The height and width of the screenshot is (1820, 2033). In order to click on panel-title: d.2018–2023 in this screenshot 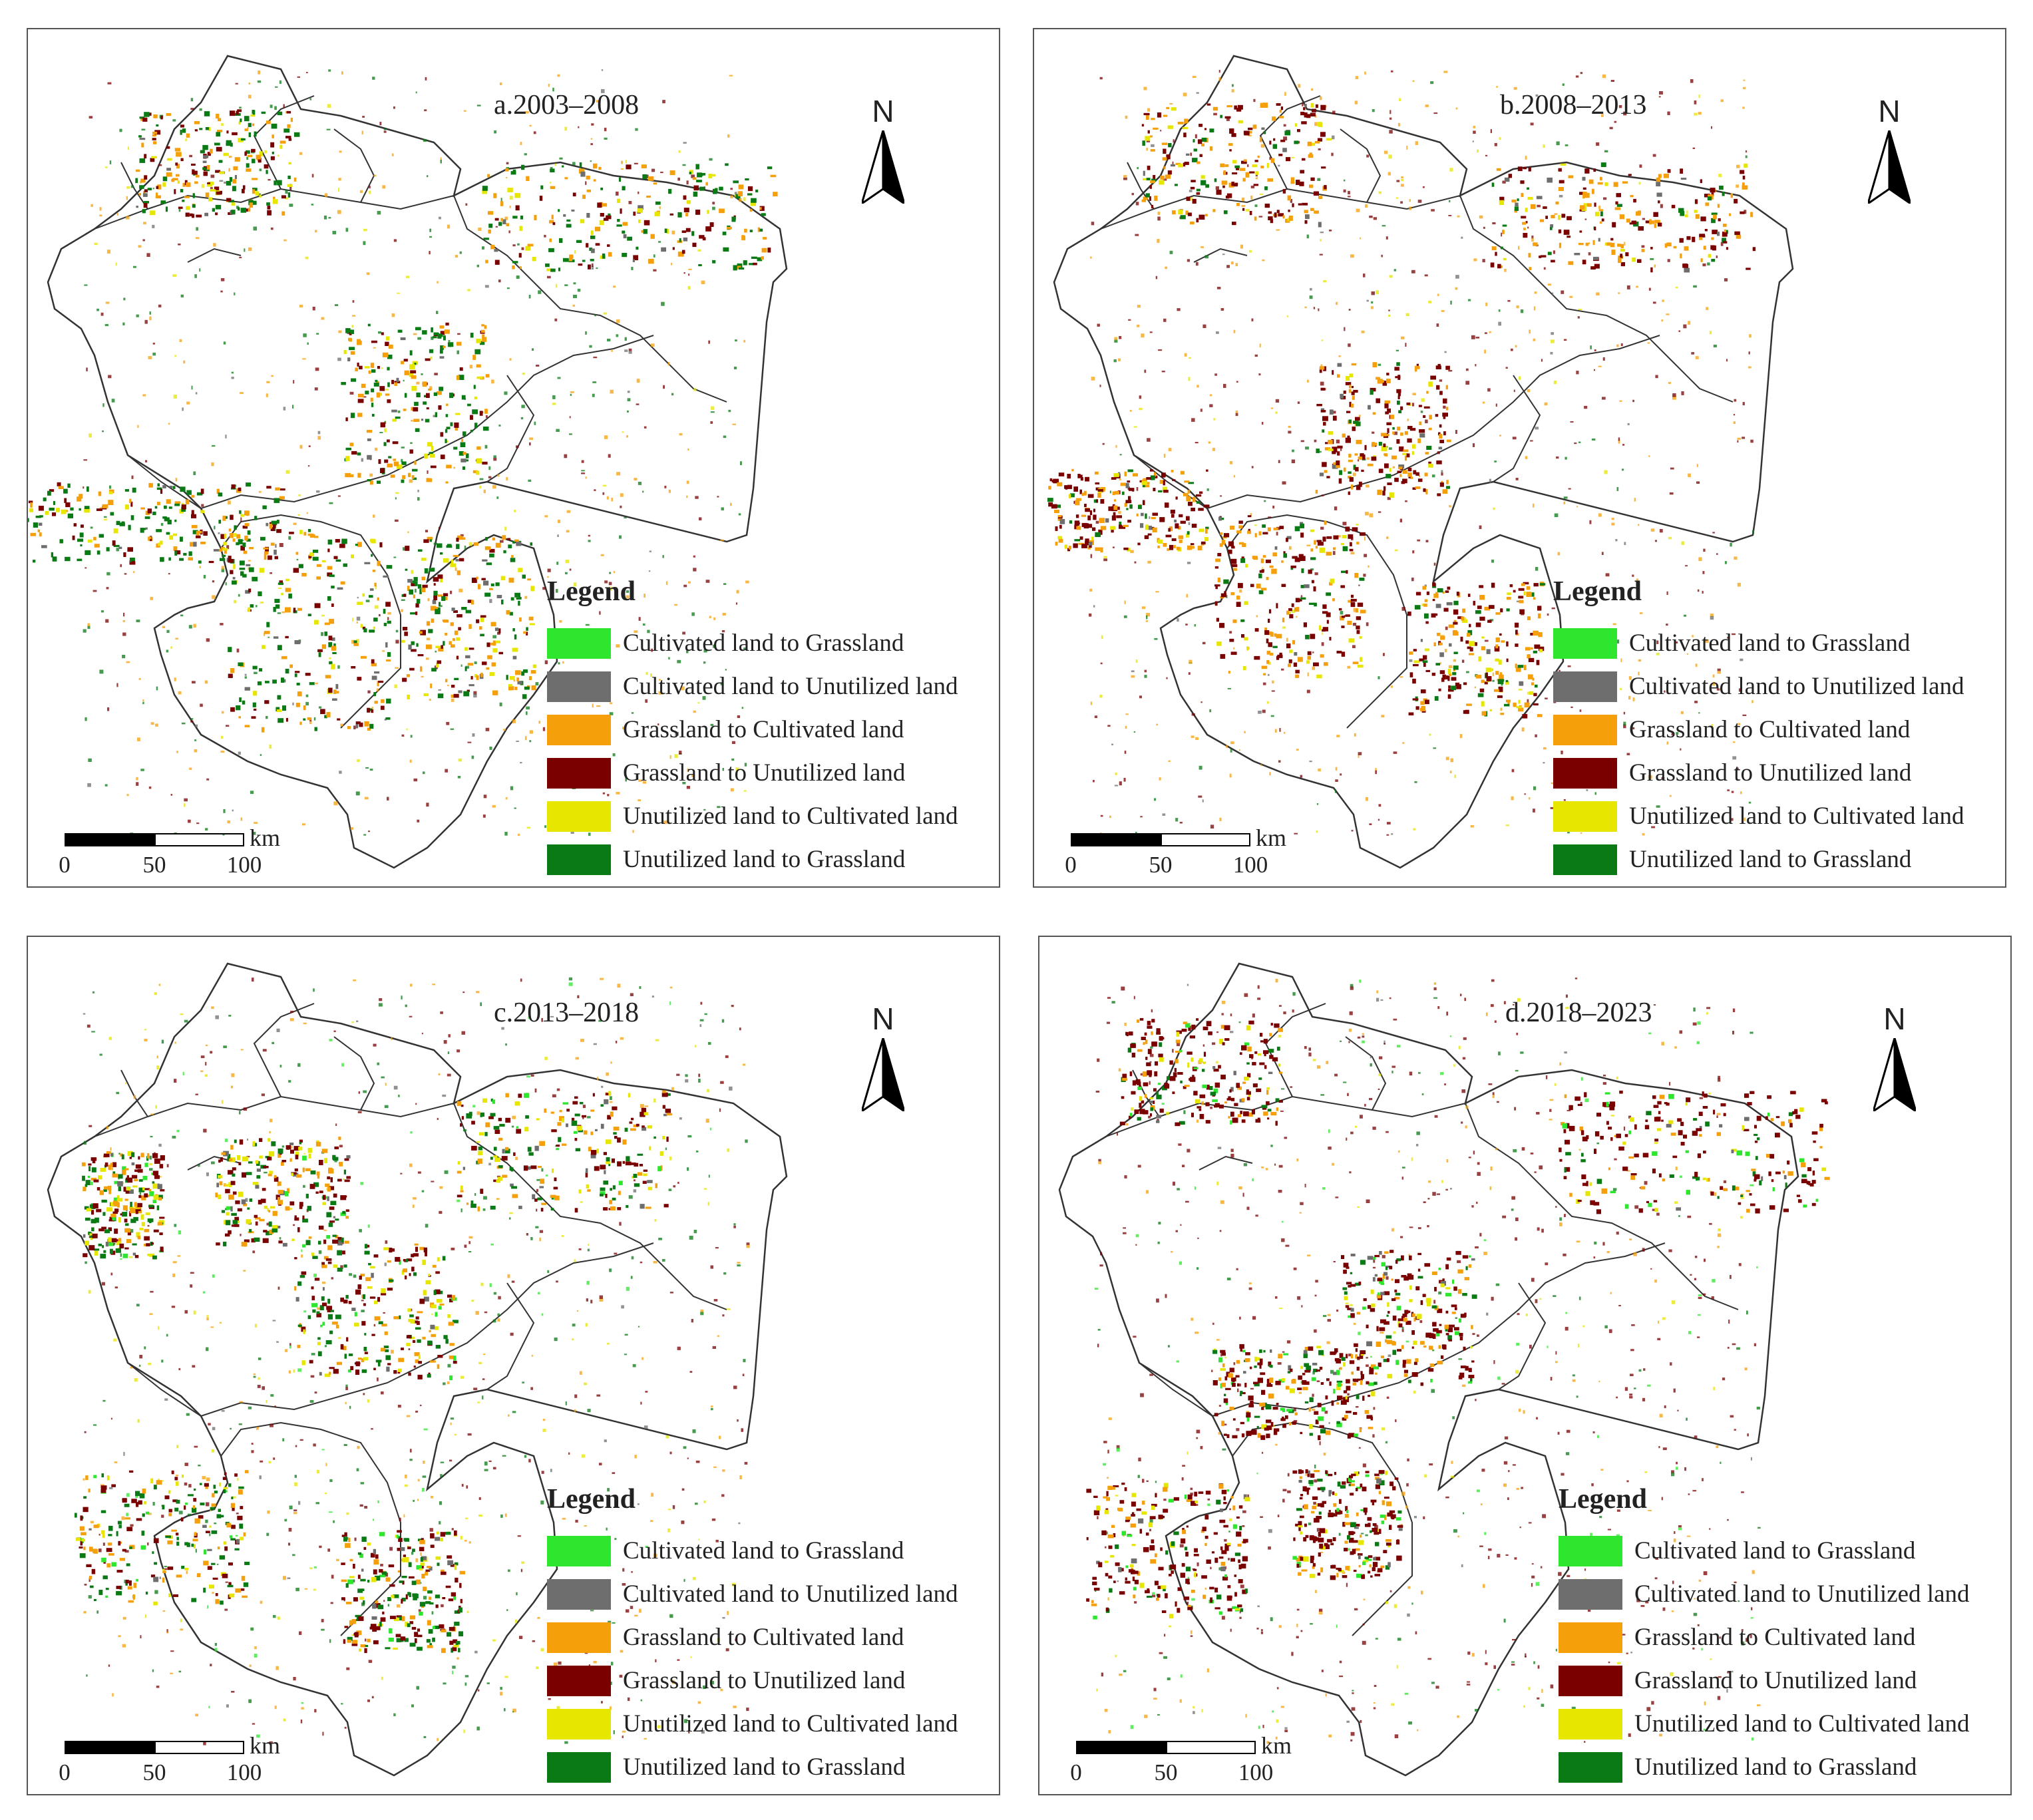, I will do `click(1578, 1013)`.